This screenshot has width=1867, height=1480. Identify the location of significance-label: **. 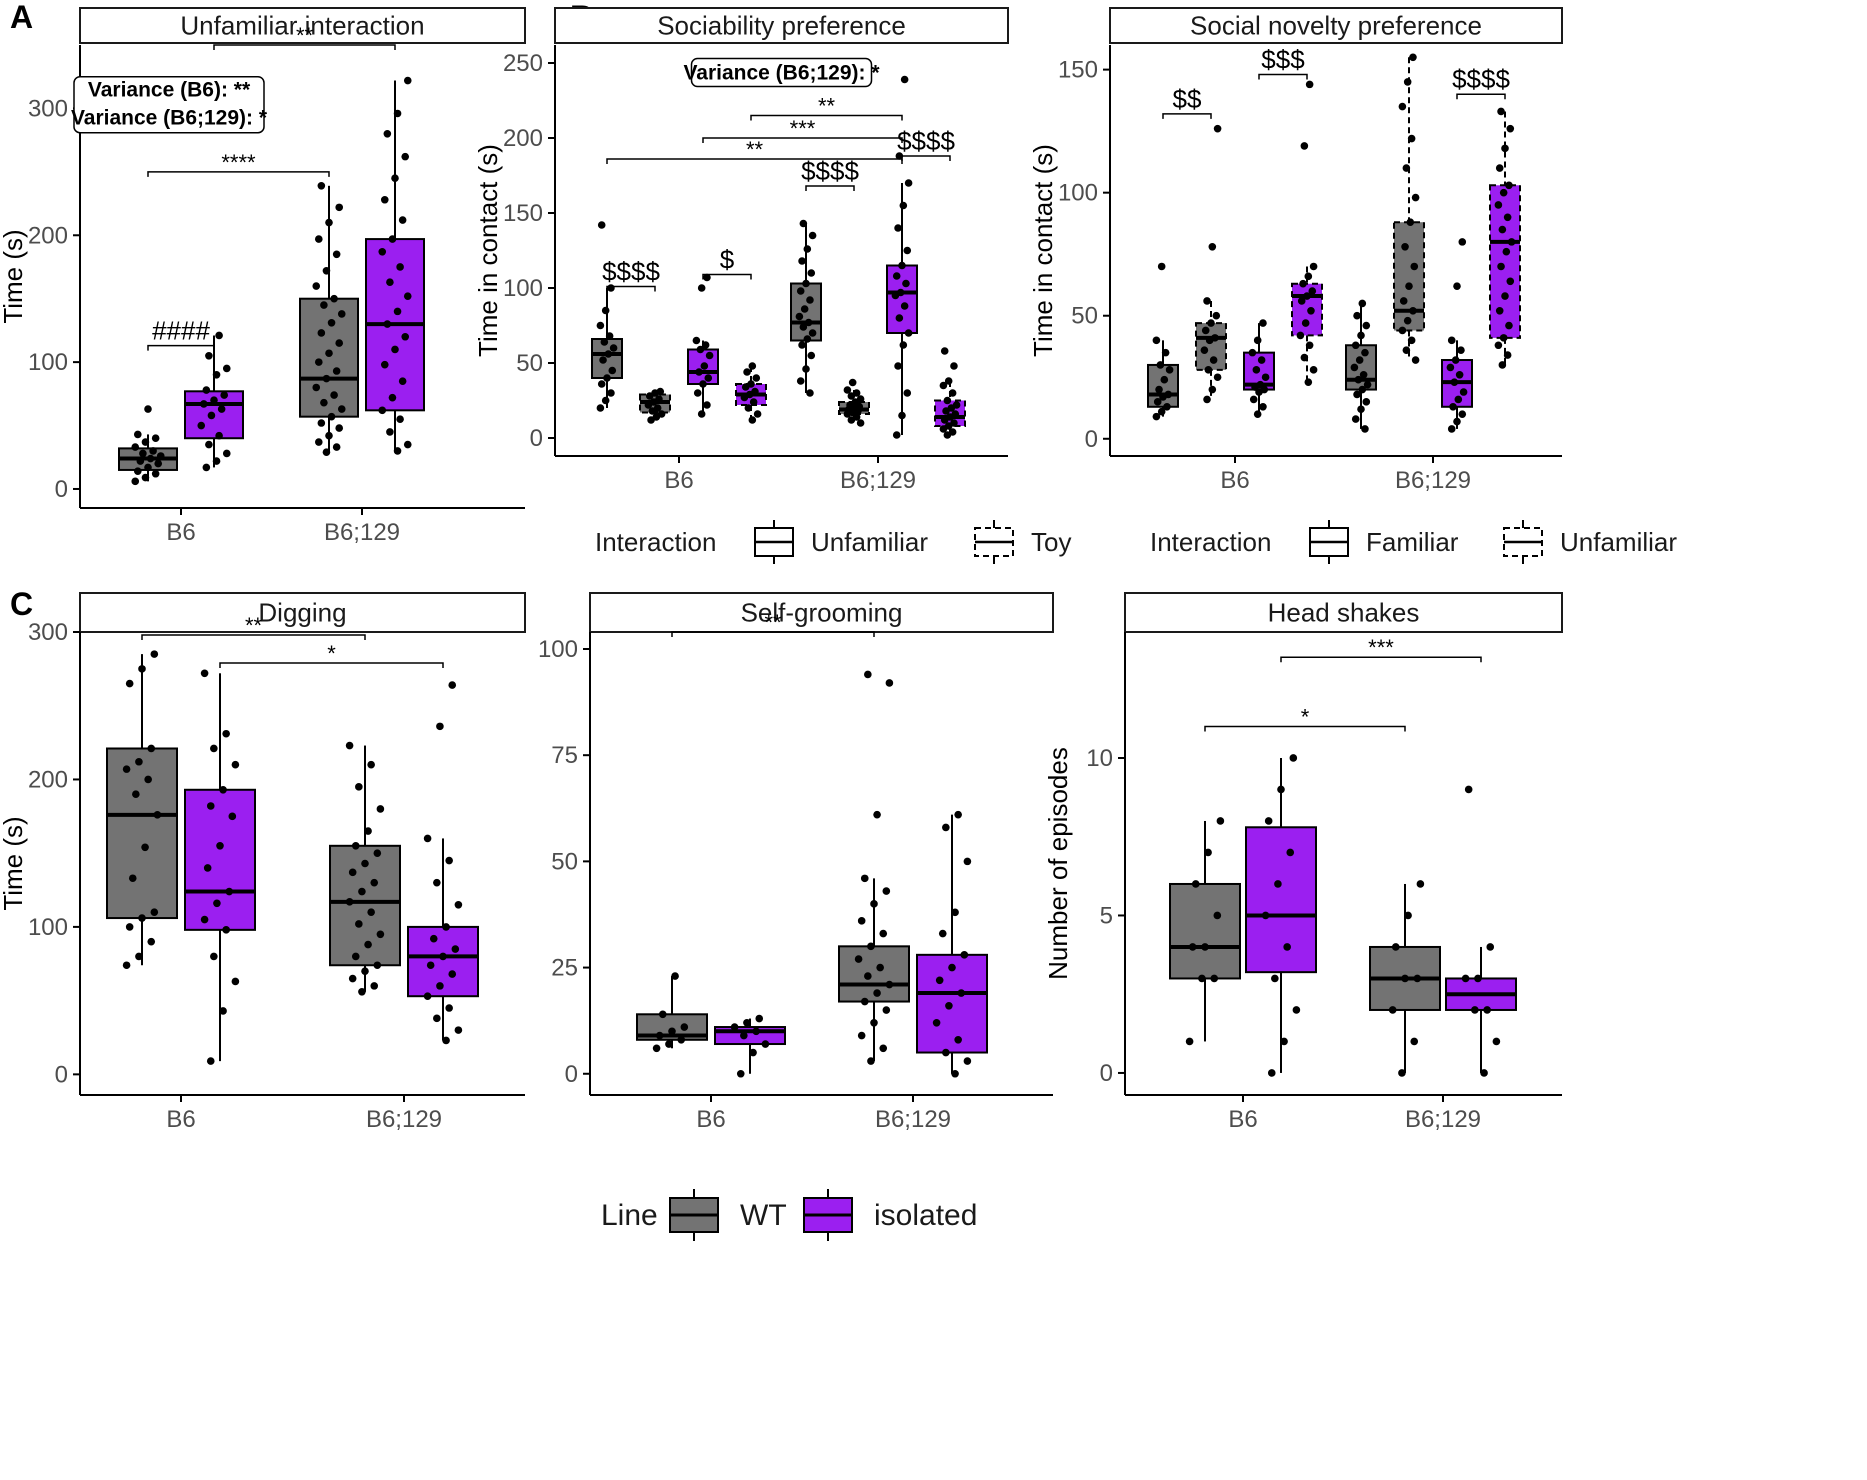
(827, 106).